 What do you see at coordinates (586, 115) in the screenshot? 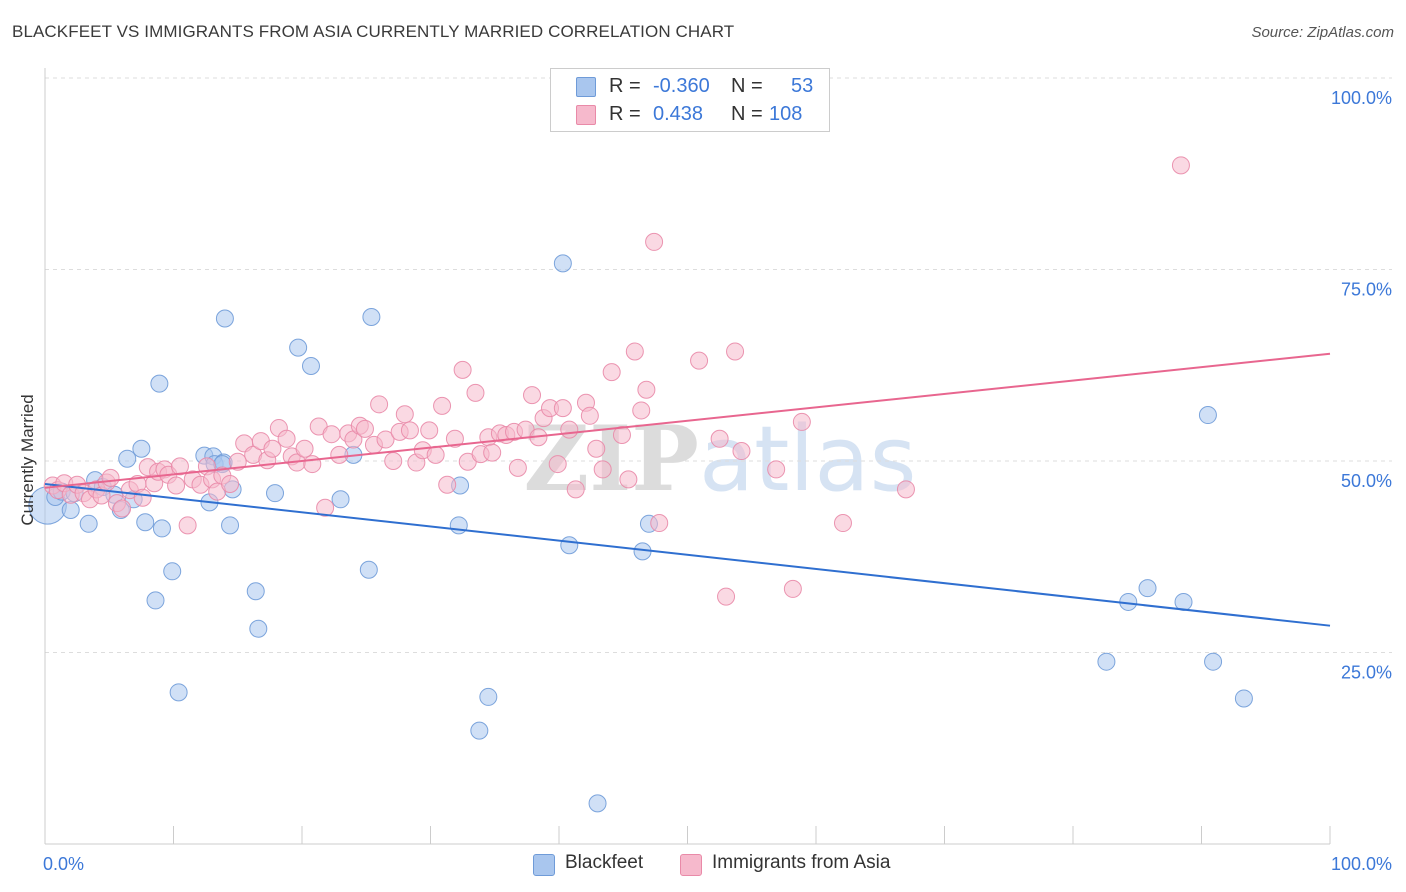
I see `asia-swatch` at bounding box center [586, 115].